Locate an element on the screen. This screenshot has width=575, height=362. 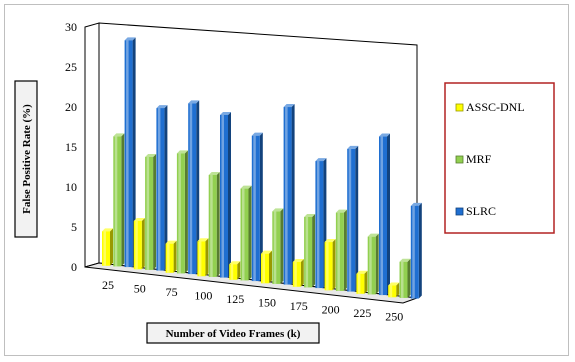
x-tick-label: 250 is located at coordinates (394, 316).